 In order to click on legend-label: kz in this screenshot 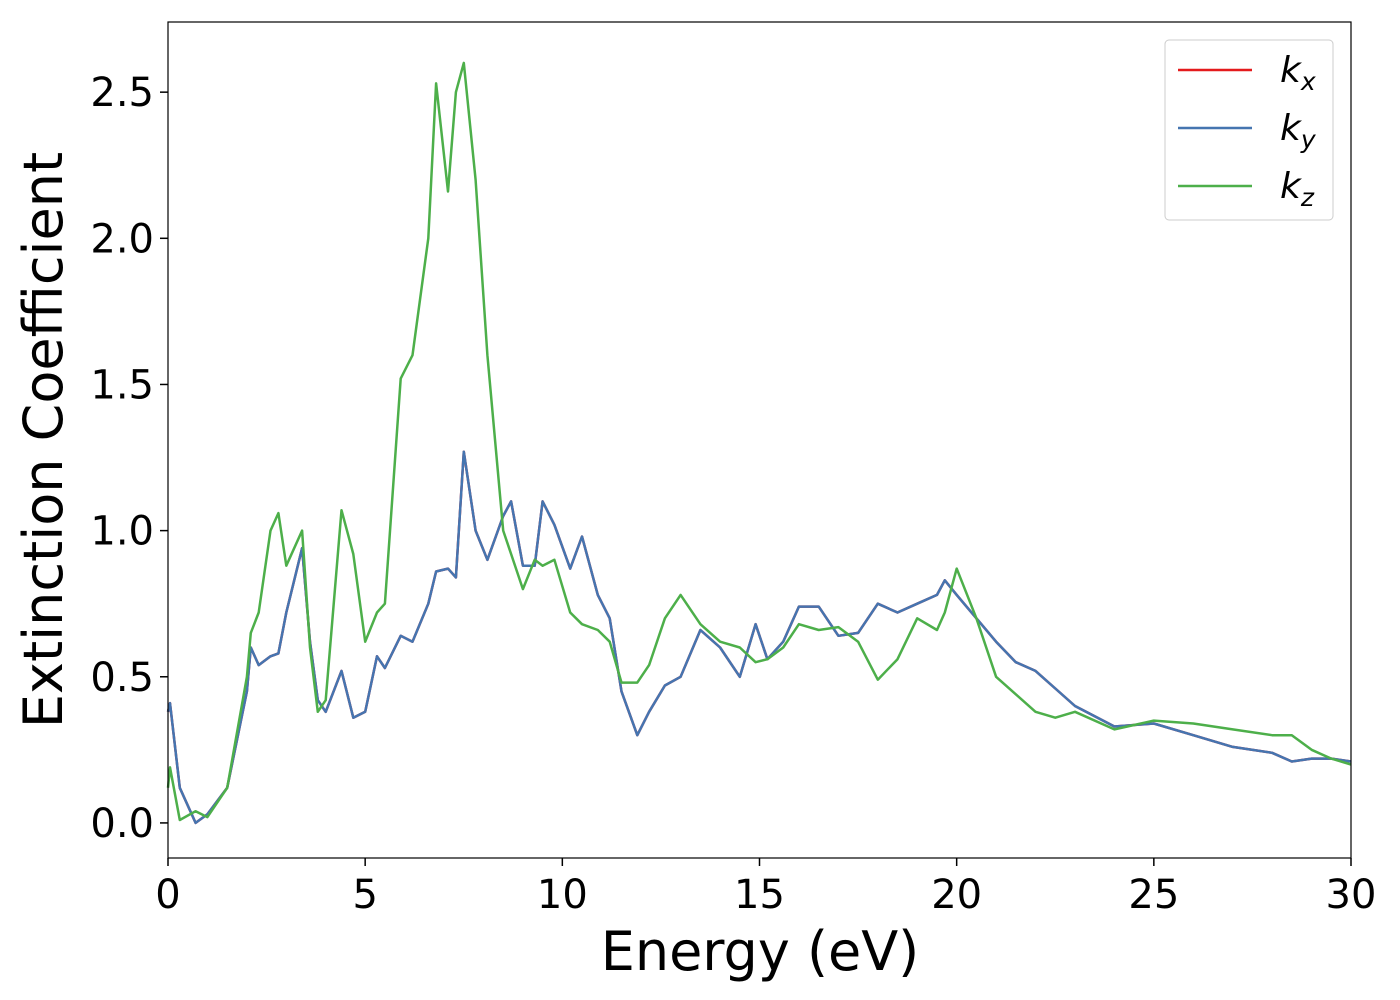, I will do `click(1297, 189)`.